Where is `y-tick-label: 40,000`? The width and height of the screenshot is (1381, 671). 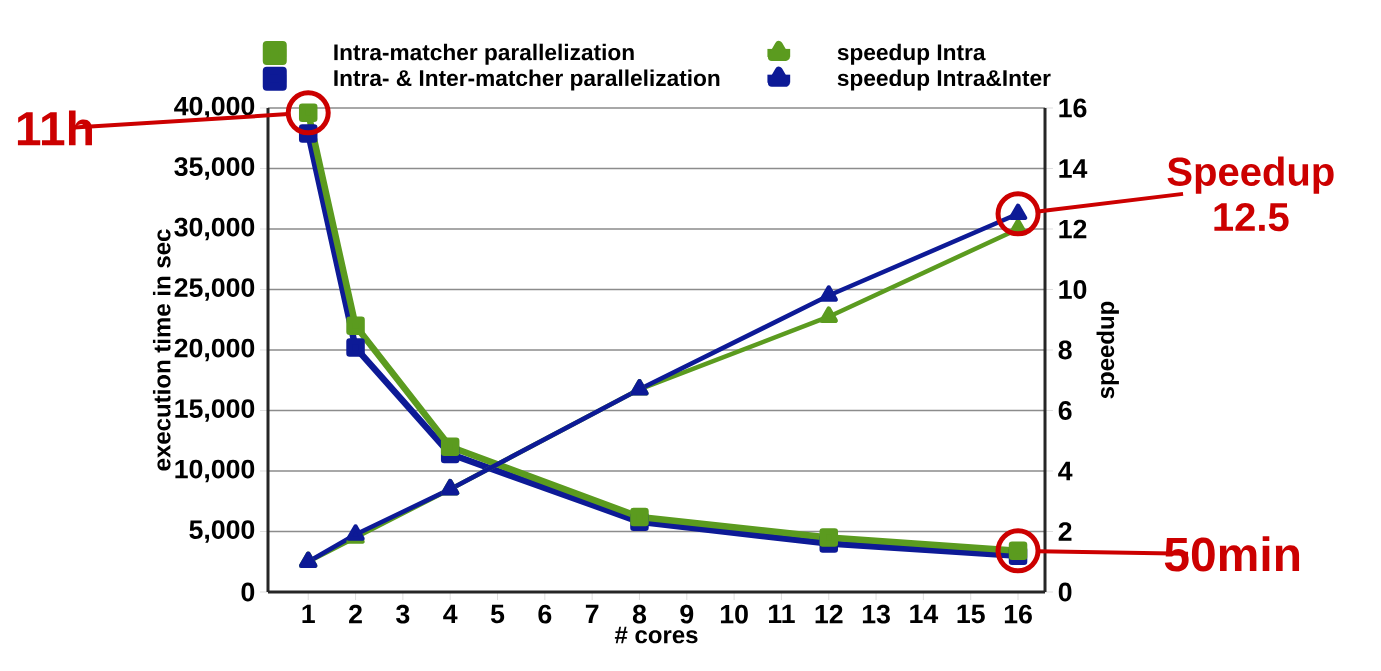 y-tick-label: 40,000 is located at coordinates (214, 108).